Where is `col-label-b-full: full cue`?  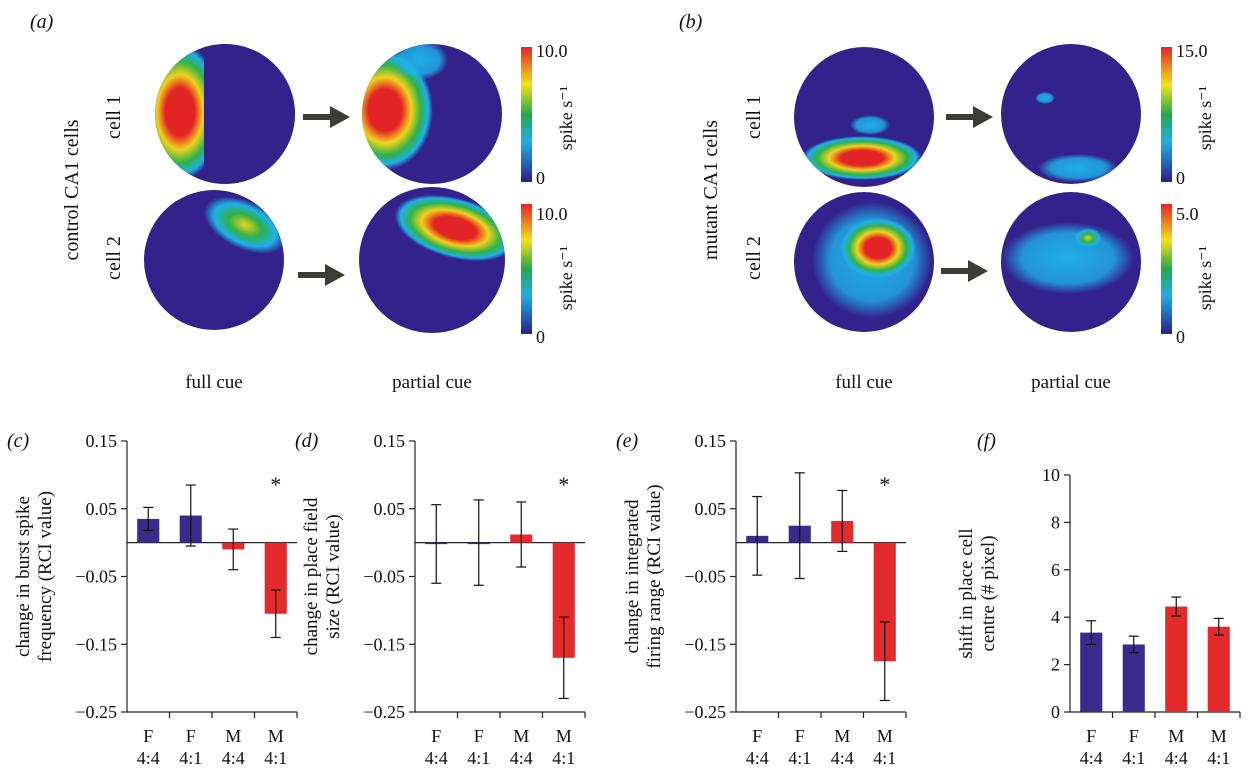 col-label-b-full: full cue is located at coordinates (864, 382).